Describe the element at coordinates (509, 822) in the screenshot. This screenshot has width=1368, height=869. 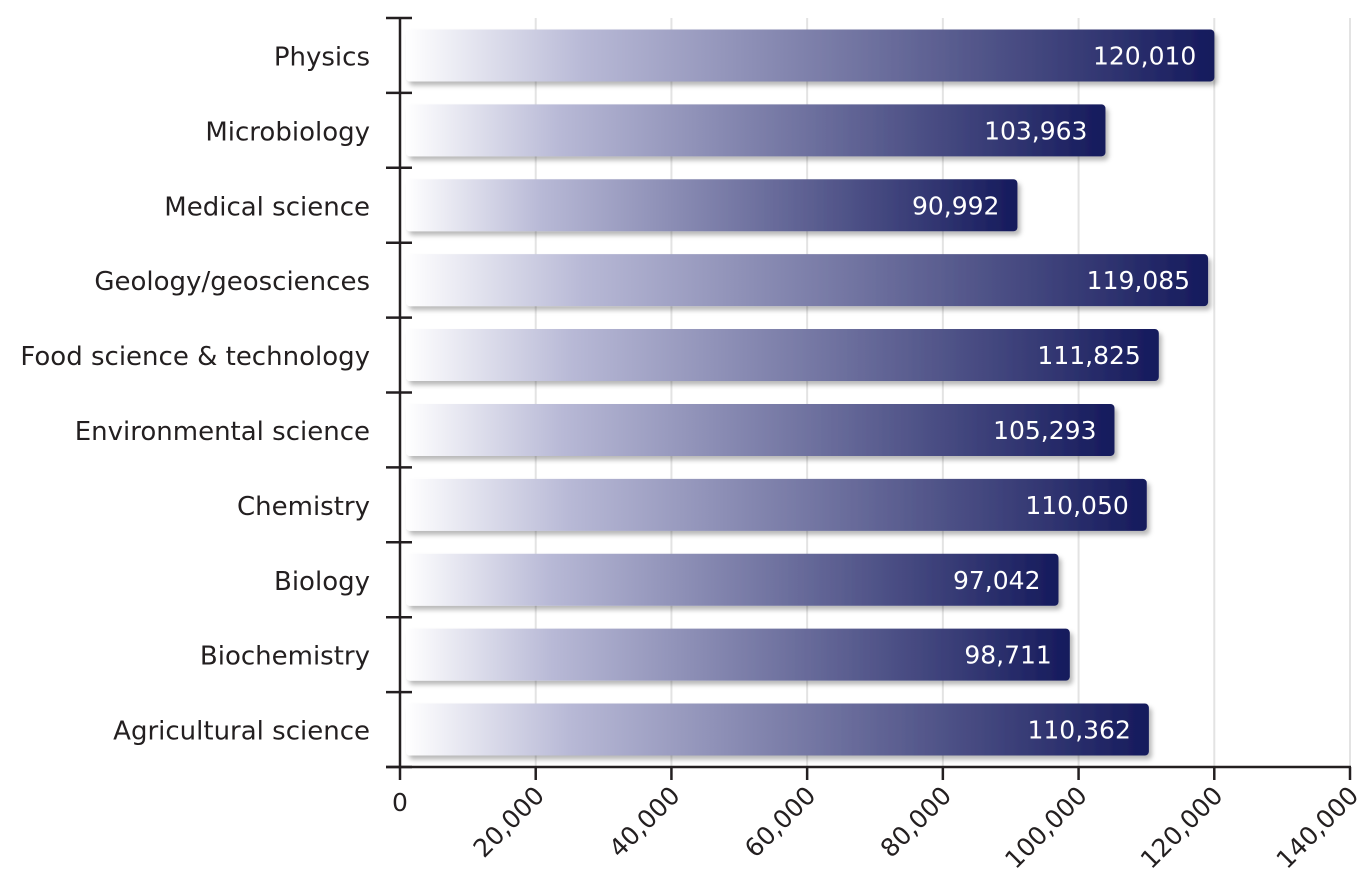
I see `x-tick-label-1: 20,000` at that location.